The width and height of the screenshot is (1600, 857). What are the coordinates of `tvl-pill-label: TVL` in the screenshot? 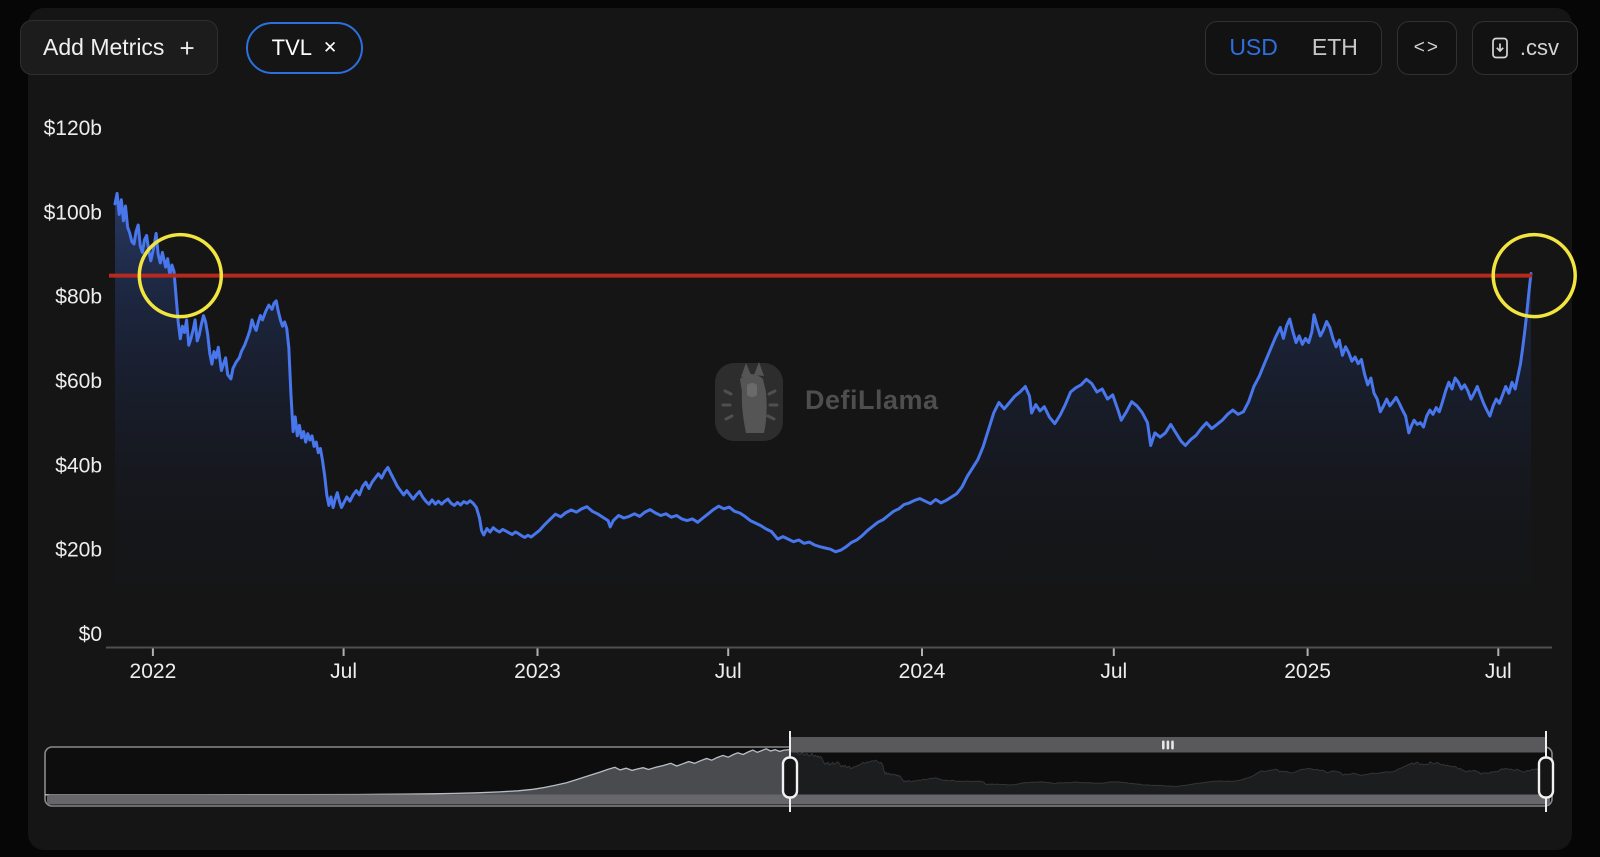 It's located at (291, 47).